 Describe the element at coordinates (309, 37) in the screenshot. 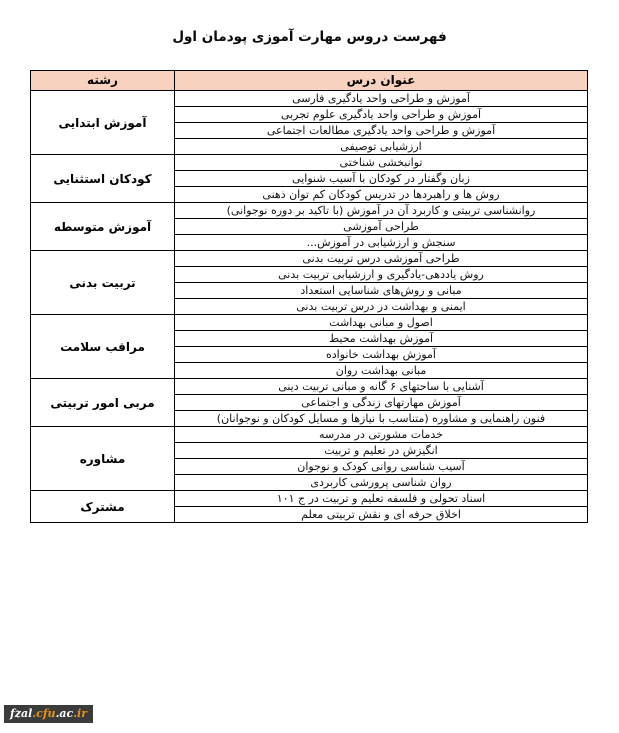

I see `page-title: فهرست دروس مهارت آموزی پودمان اول` at that location.